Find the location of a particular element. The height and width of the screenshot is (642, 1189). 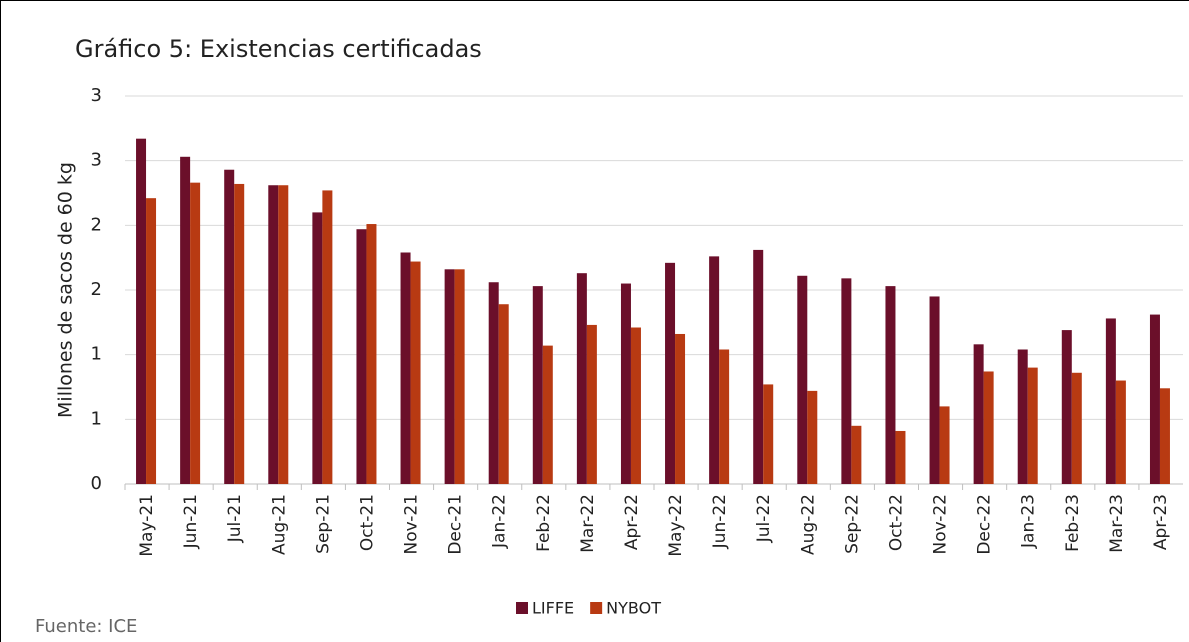

x-tick-label: Nov-22 is located at coordinates (941, 524).